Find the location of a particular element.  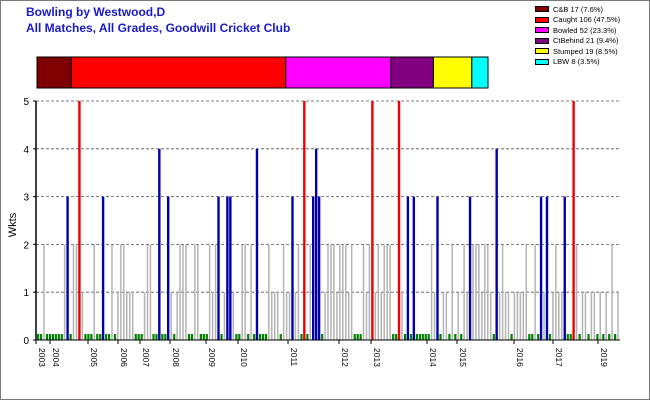

x-year-label: 2006 is located at coordinates (124, 357).